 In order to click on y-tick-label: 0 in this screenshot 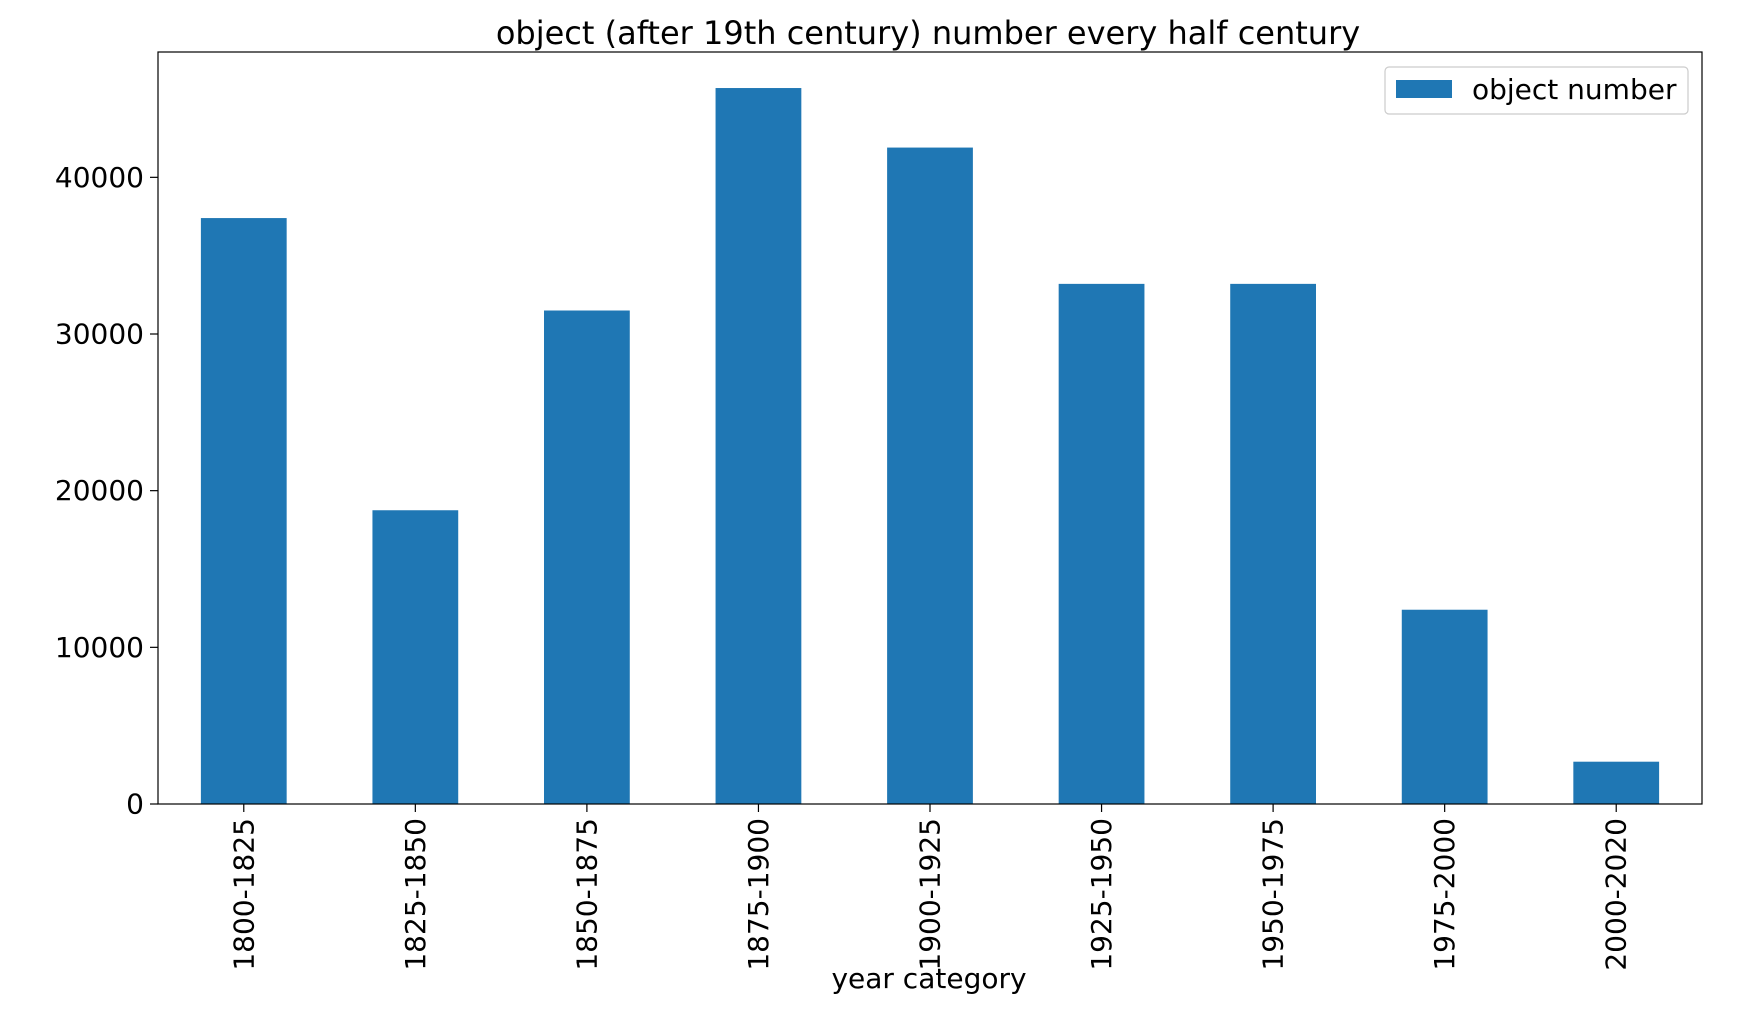, I will do `click(135, 804)`.